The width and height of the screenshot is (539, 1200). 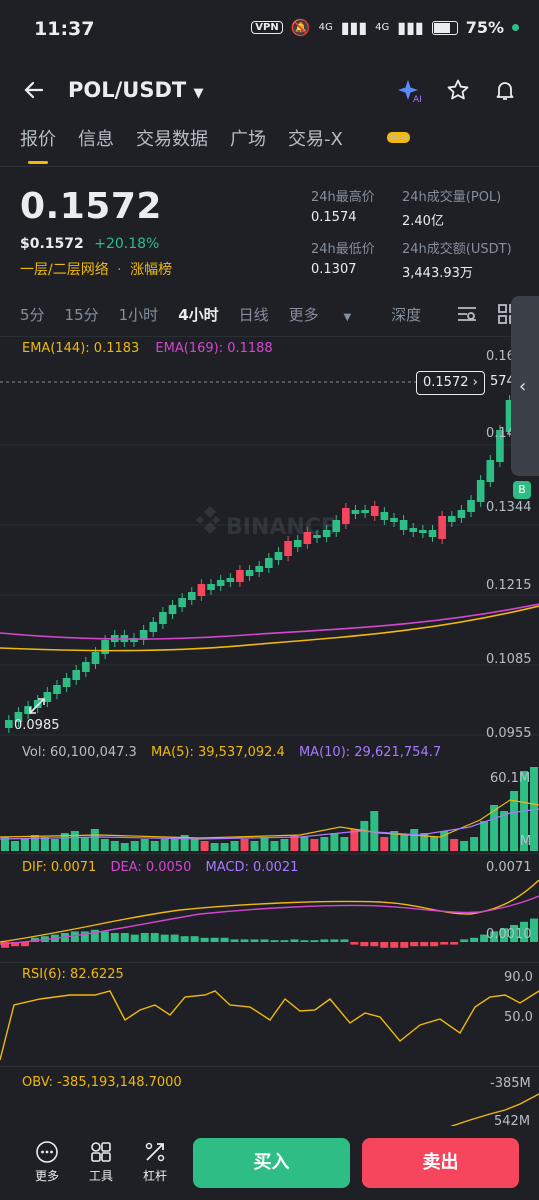 I want to click on sell-button: 卖出, so click(x=440, y=1163).